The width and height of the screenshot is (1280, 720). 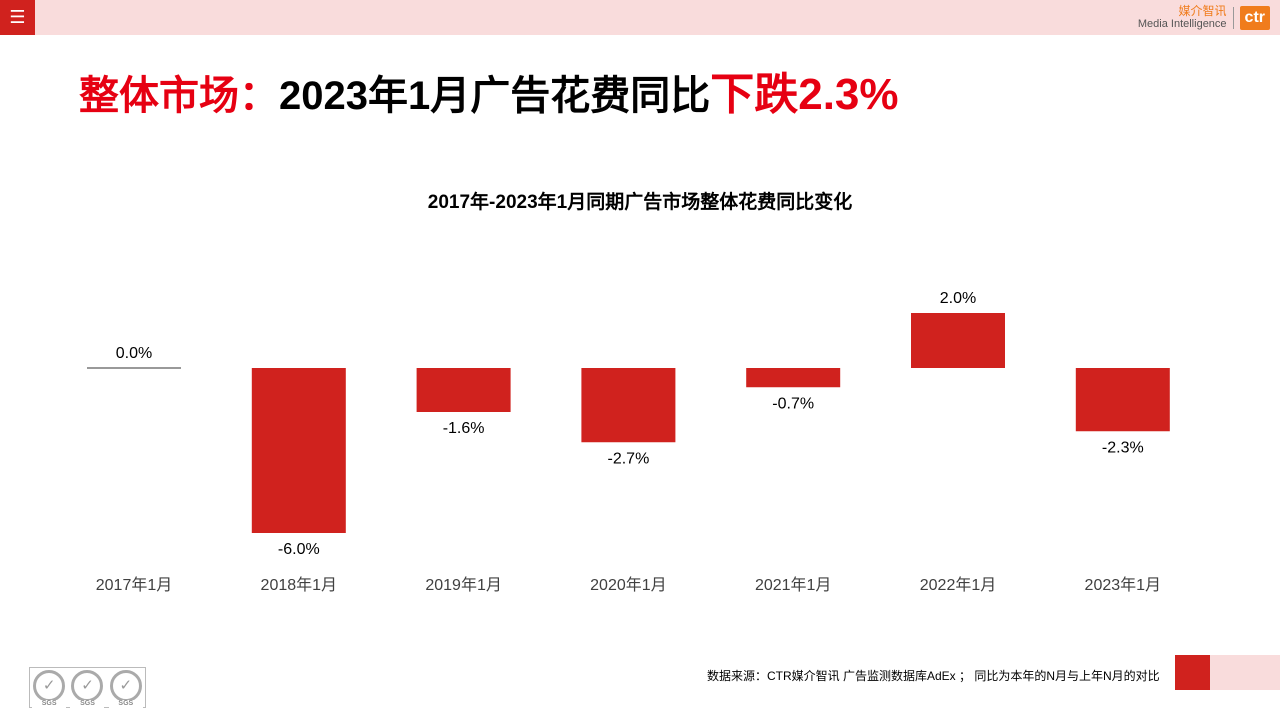 I want to click on page-title: 整体市场：2023年1月广告花费同比下跌2.3%, so click(x=489, y=90).